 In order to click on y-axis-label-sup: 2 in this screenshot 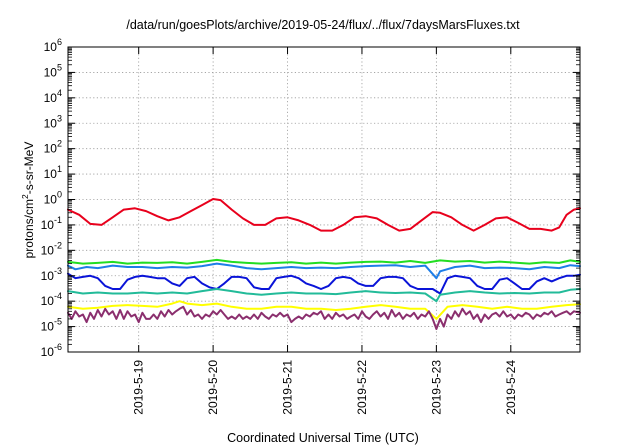, I will do `click(25, 196)`.